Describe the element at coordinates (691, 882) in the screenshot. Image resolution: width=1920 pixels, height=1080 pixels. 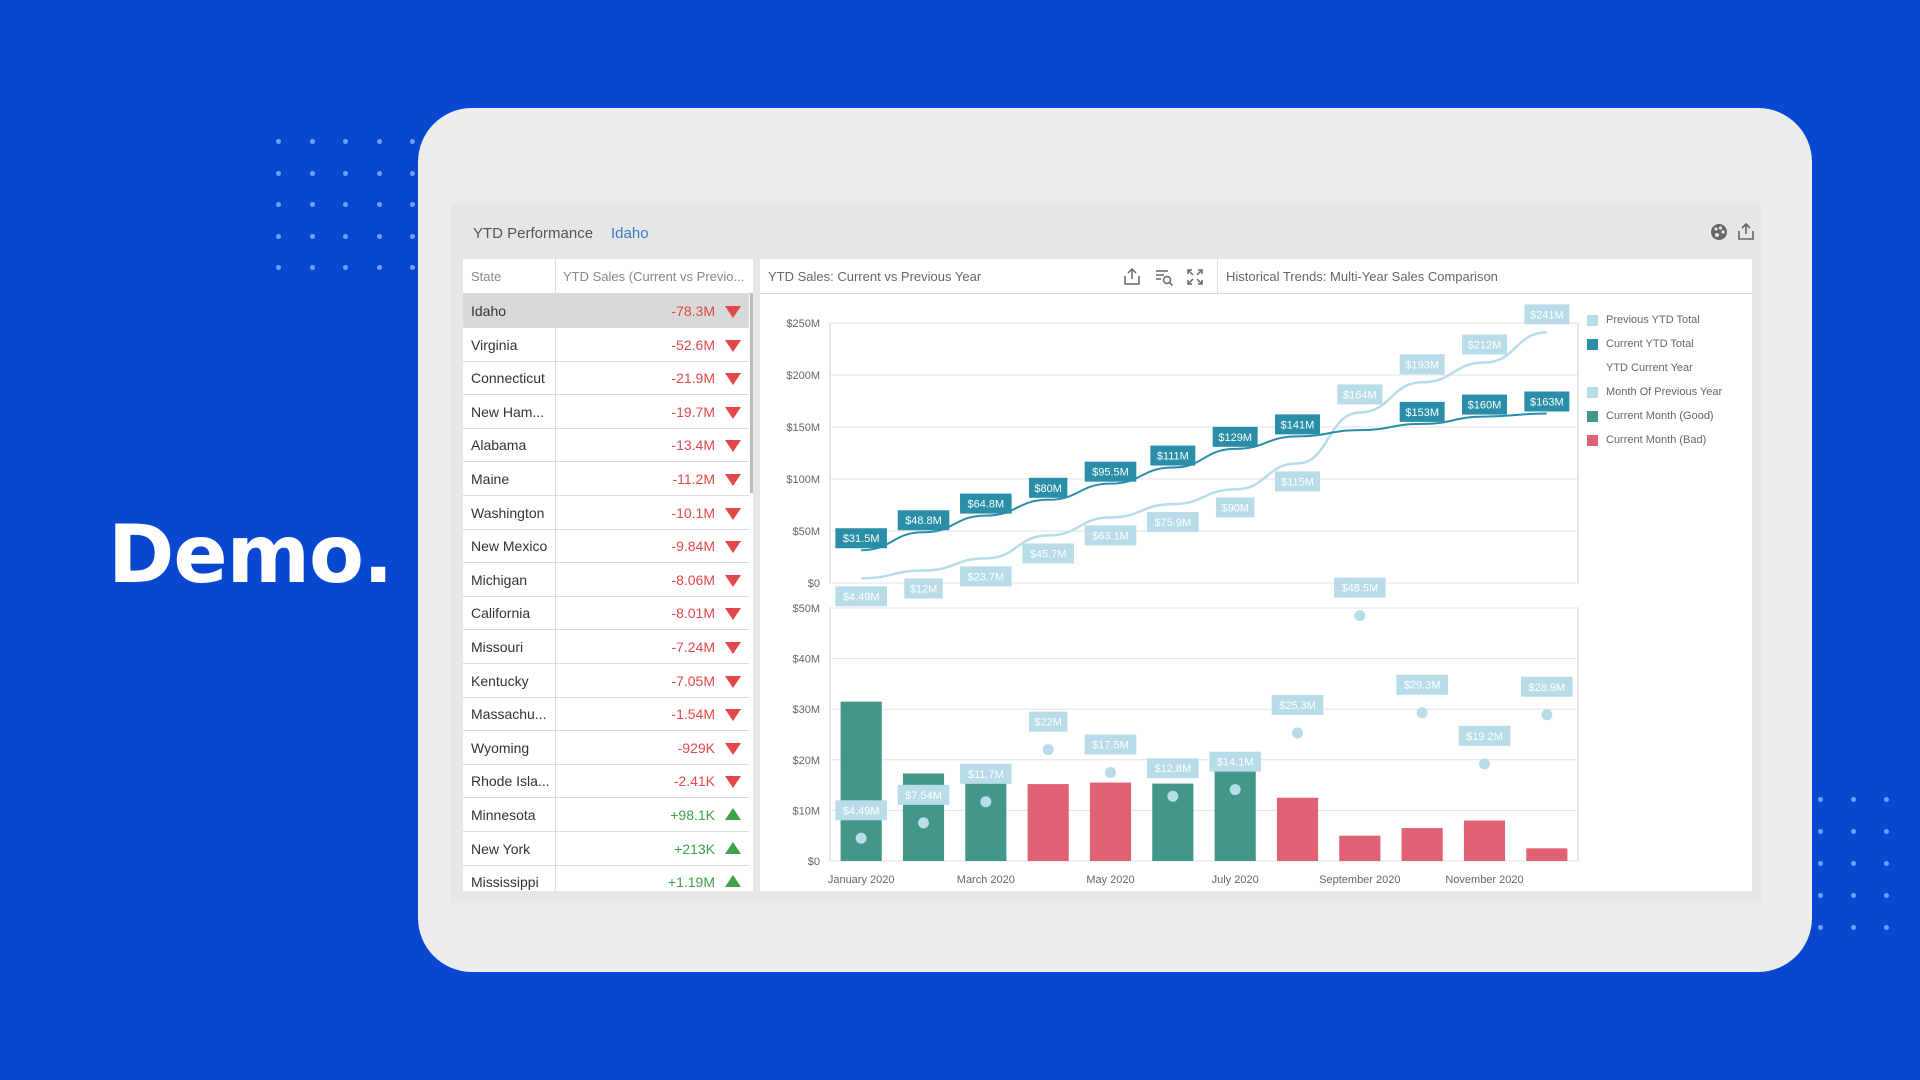
I see `ytd-sales-value: +1.19M` at that location.